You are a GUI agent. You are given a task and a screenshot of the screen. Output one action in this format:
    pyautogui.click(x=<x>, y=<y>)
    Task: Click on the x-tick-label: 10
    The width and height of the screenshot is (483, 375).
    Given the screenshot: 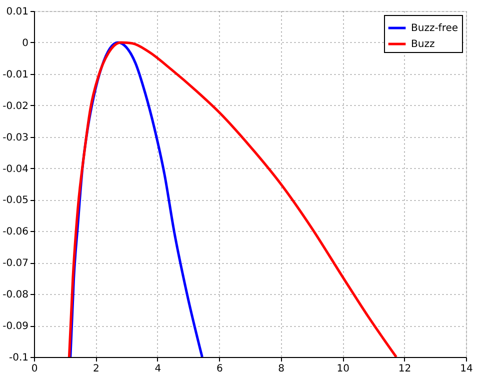 What is the action you would take?
    pyautogui.click(x=343, y=369)
    